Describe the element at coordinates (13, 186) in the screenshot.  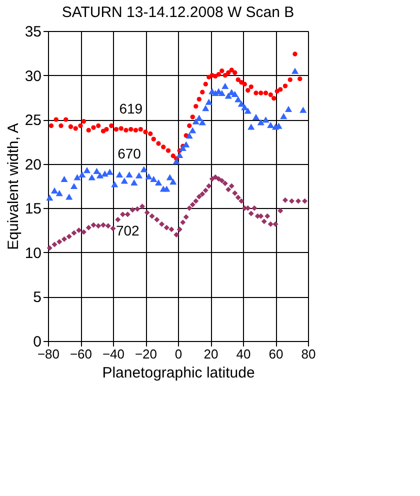
I see `y-axis-title: Equivalent width, A` at that location.